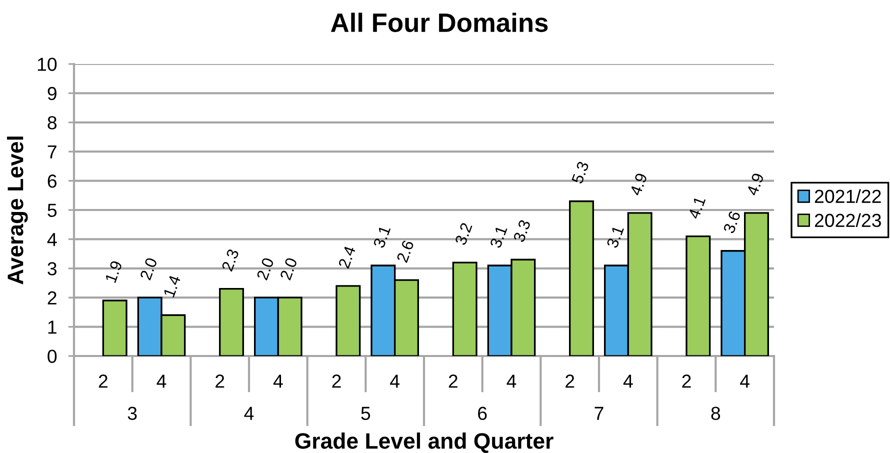 Image resolution: width=890 pixels, height=453 pixels. What do you see at coordinates (52, 297) in the screenshot?
I see `y-tick-label: 2` at bounding box center [52, 297].